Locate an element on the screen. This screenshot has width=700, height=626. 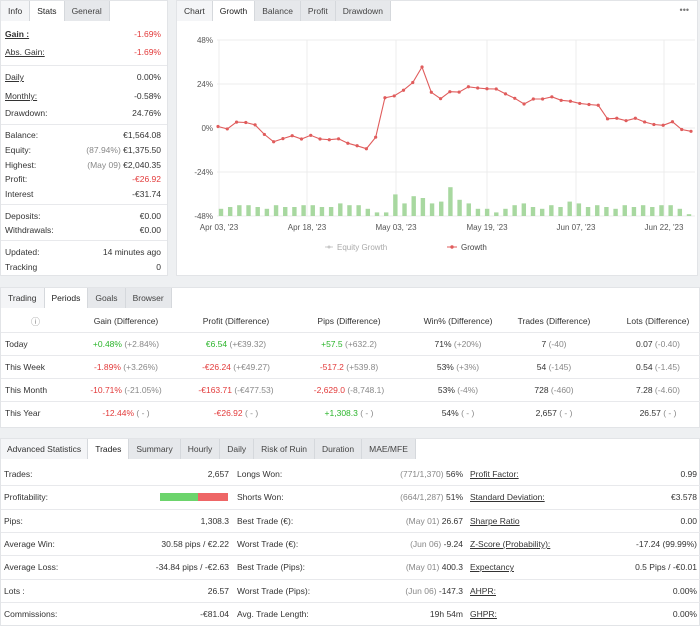
equity-percent: (87.94%) is located at coordinates (103, 150).